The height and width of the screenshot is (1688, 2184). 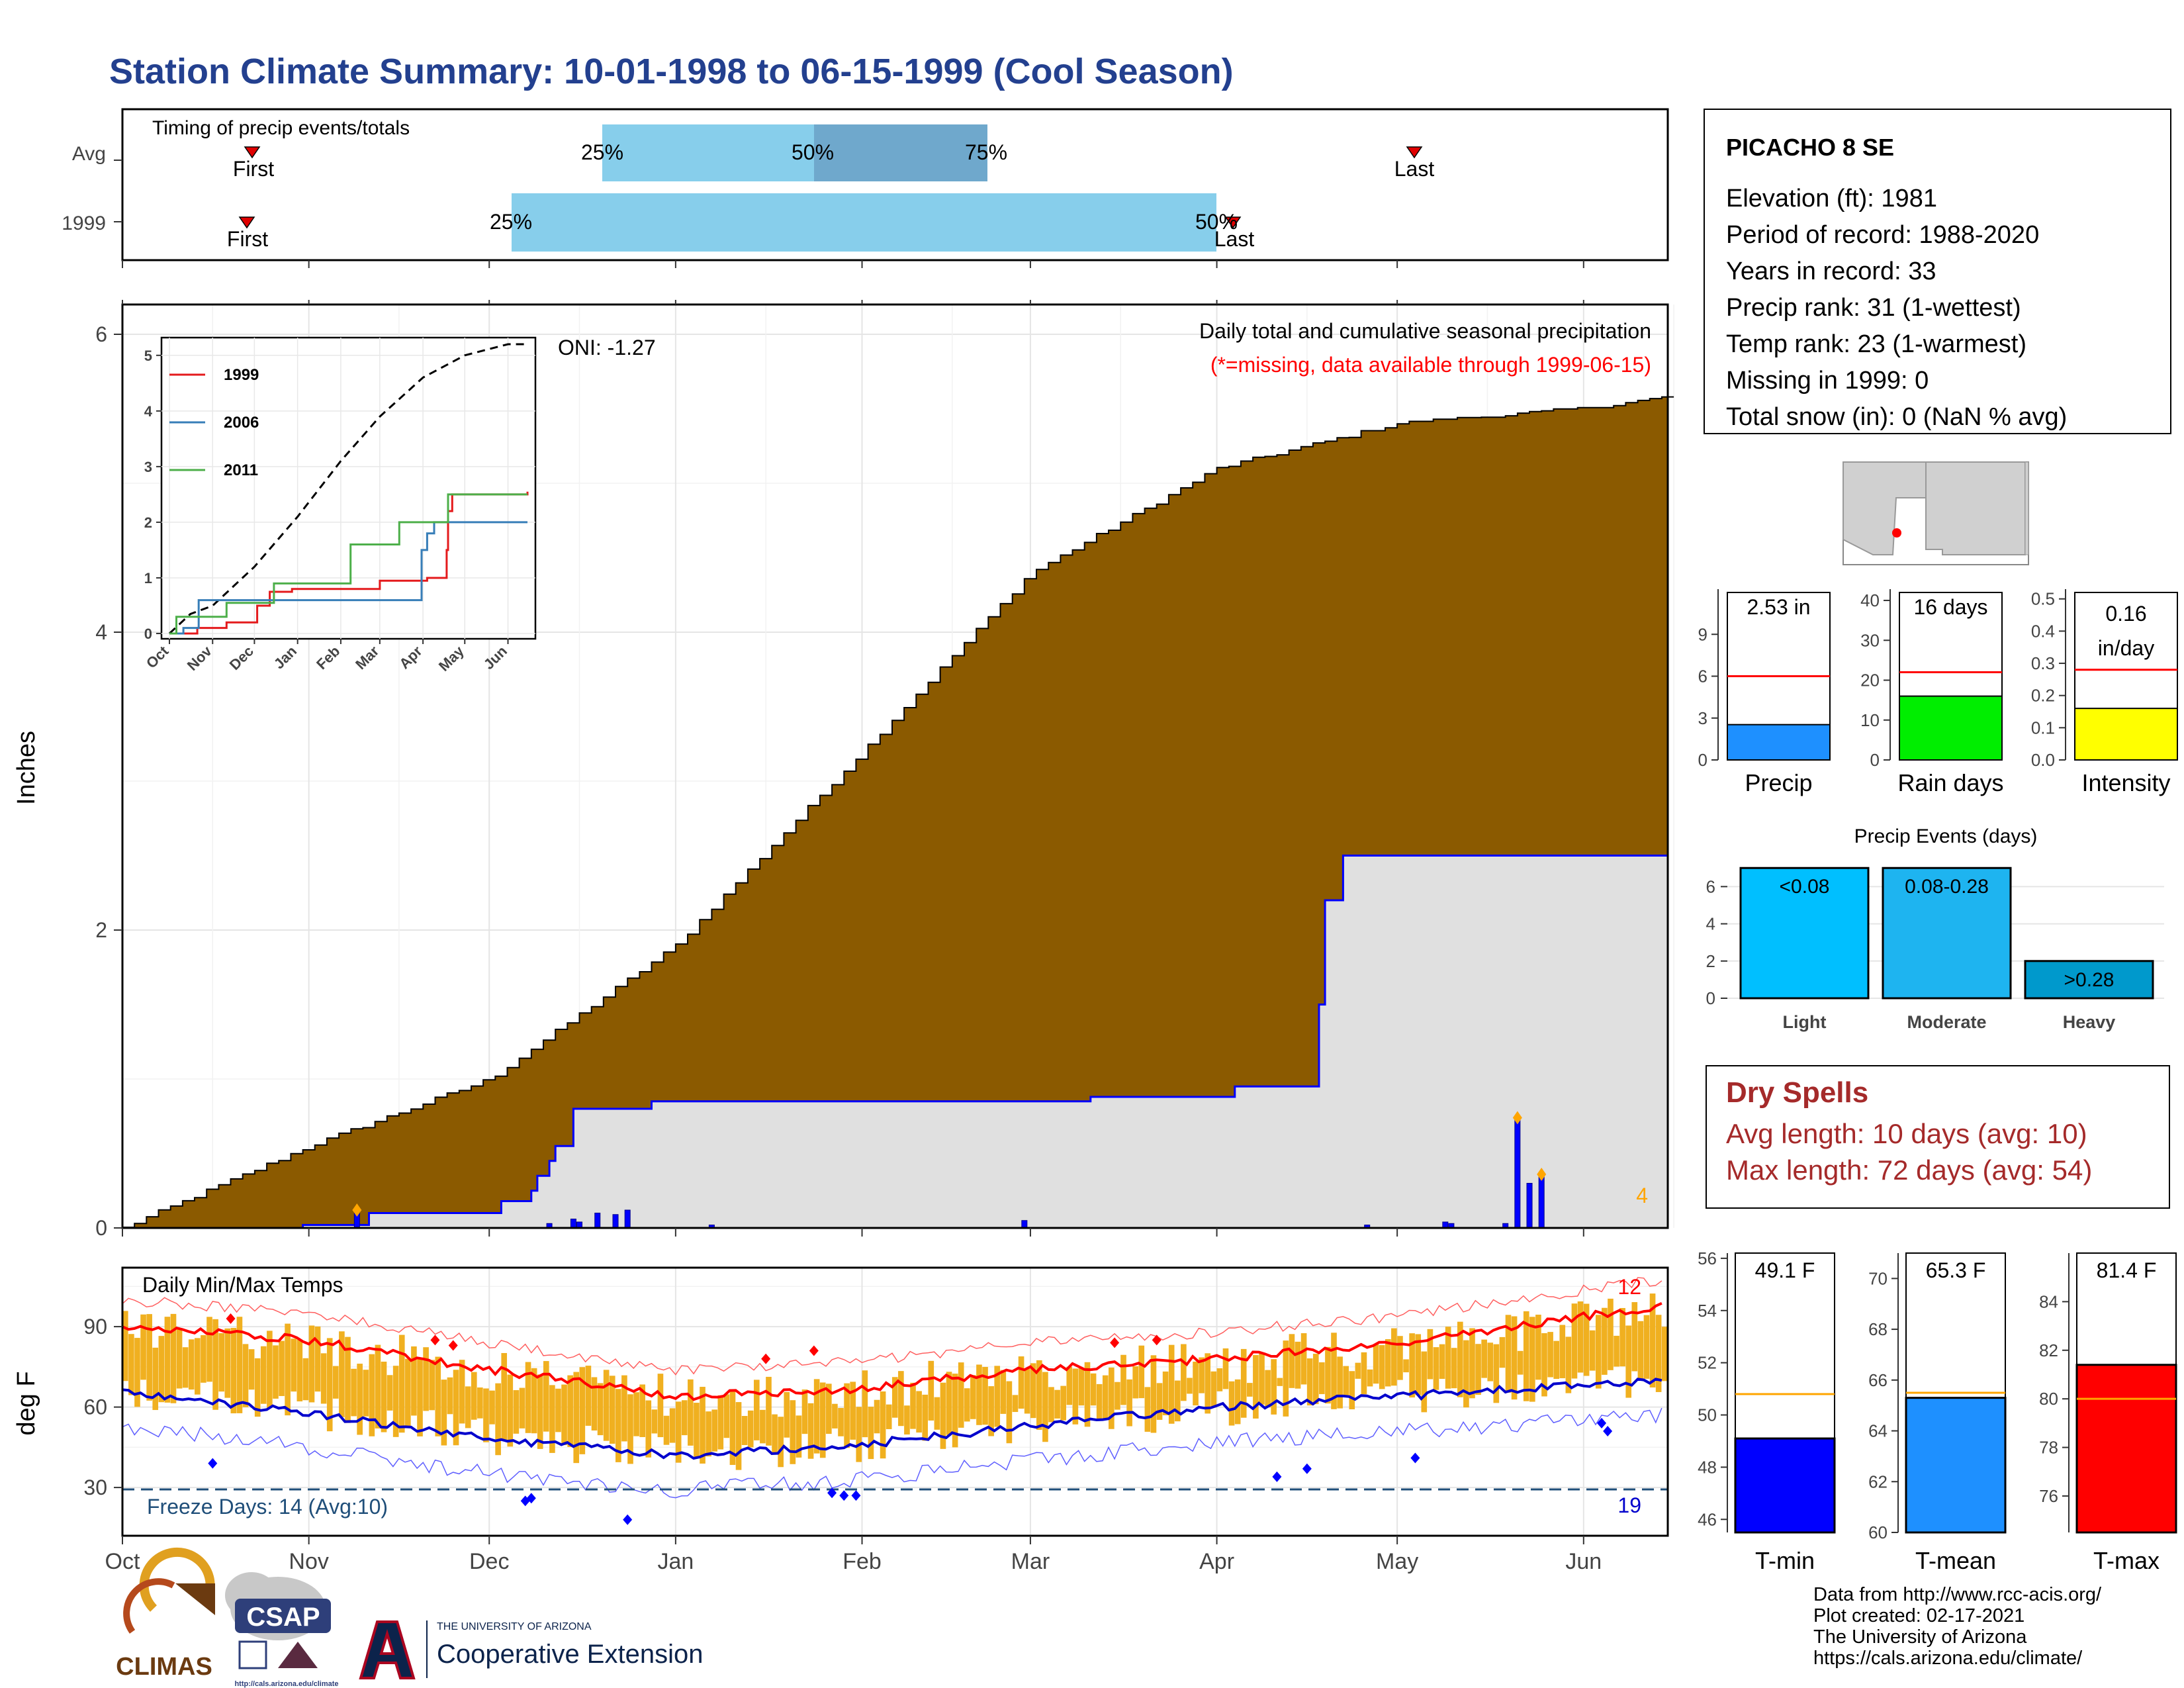 What do you see at coordinates (95, 1407) in the screenshot?
I see `temp-ytick-label: 60` at bounding box center [95, 1407].